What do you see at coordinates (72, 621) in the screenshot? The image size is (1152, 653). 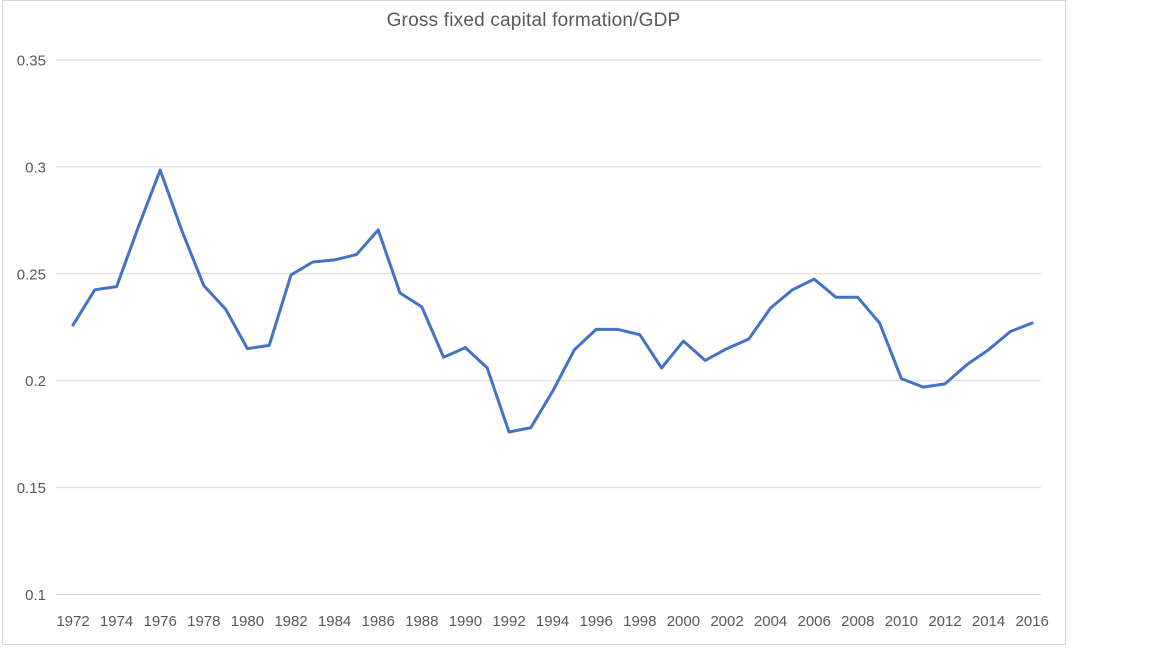 I see `x-tick-label: 1972` at bounding box center [72, 621].